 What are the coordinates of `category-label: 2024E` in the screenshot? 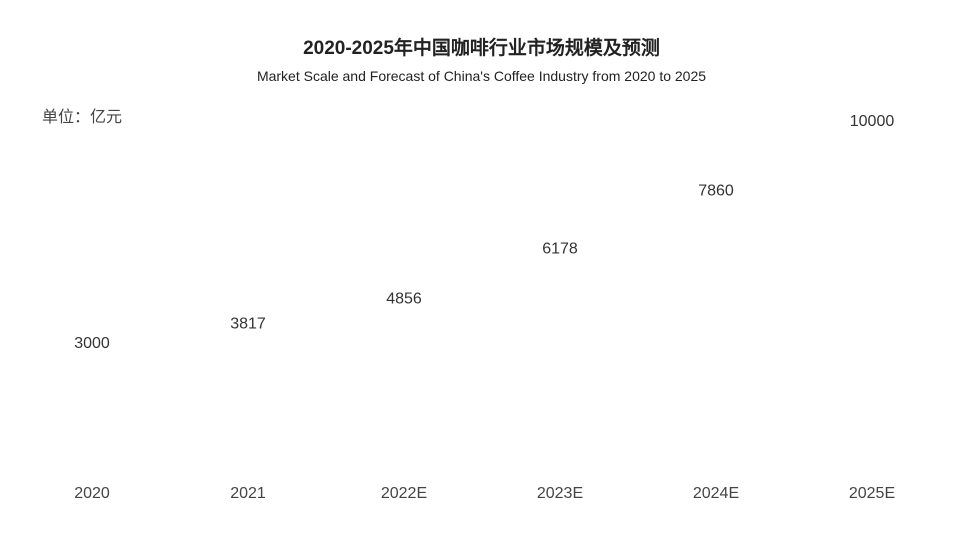 It's located at (716, 493).